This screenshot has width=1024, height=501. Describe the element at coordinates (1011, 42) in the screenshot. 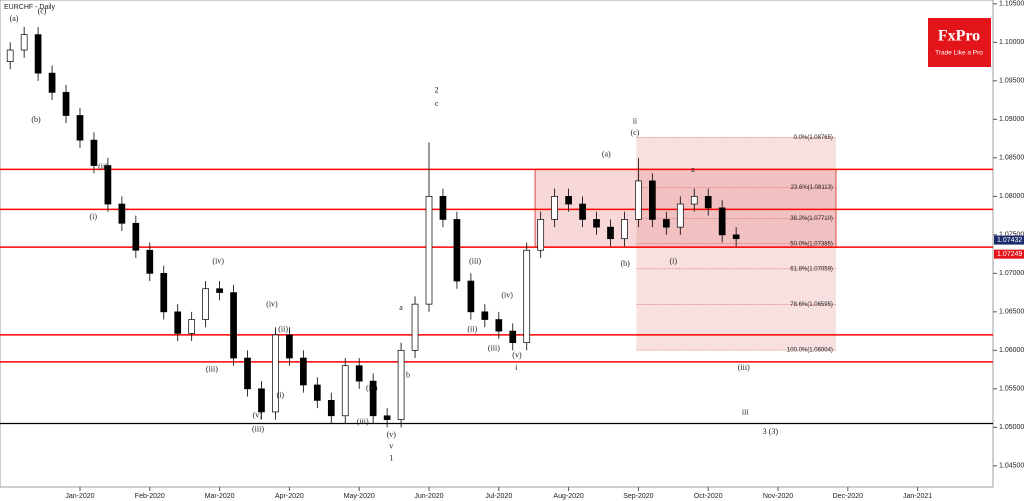

I see `y-tick-label: 1.10000` at that location.